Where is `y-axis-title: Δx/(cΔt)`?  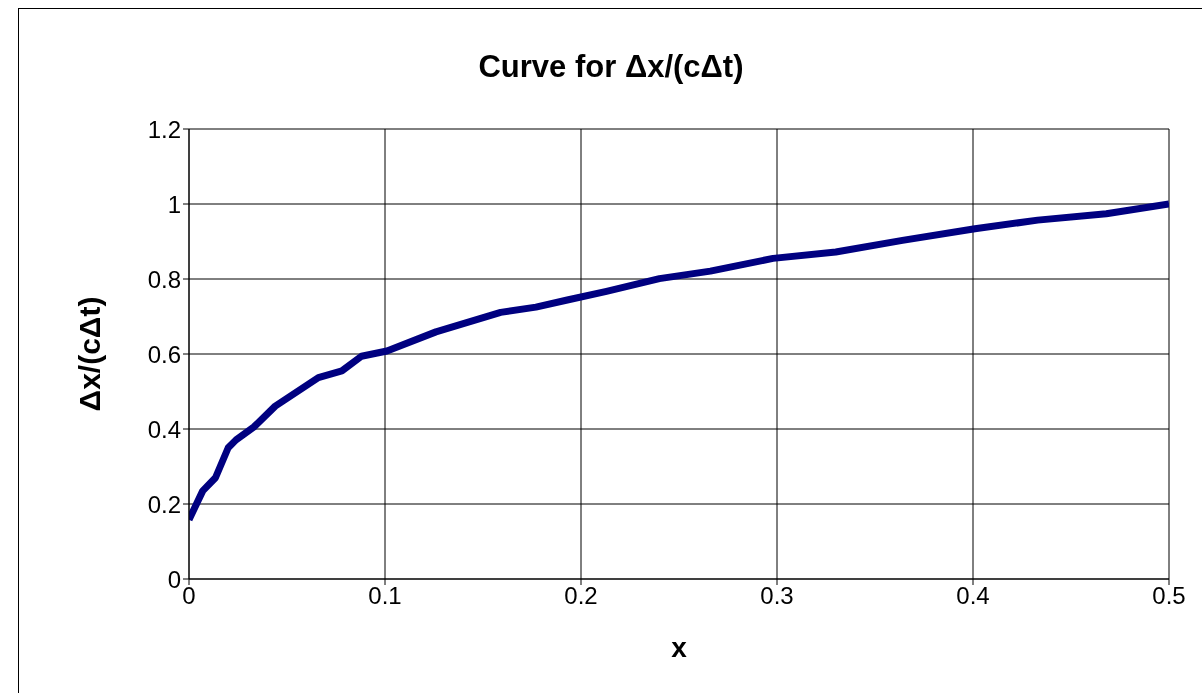
y-axis-title: Δx/(cΔt) is located at coordinates (89, 354).